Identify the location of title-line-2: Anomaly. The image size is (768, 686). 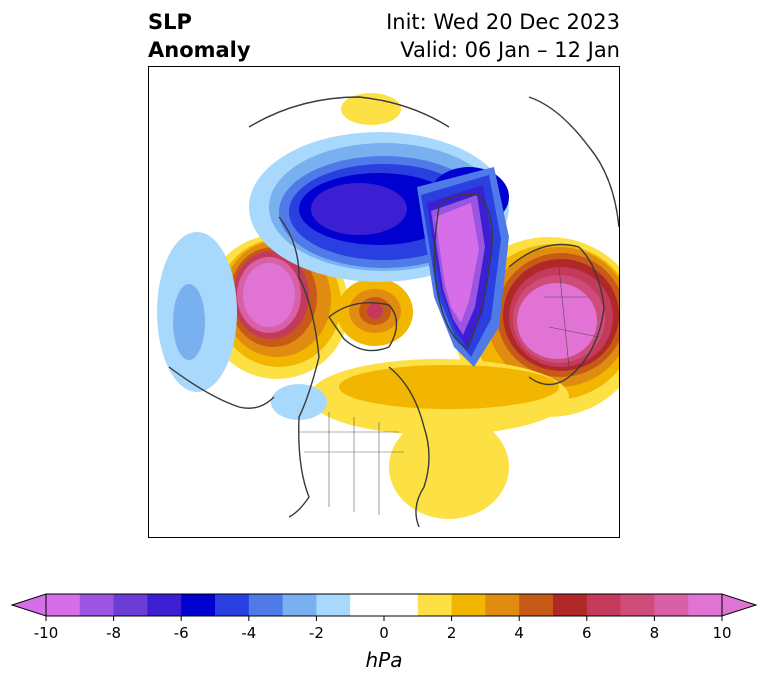
(199, 50).